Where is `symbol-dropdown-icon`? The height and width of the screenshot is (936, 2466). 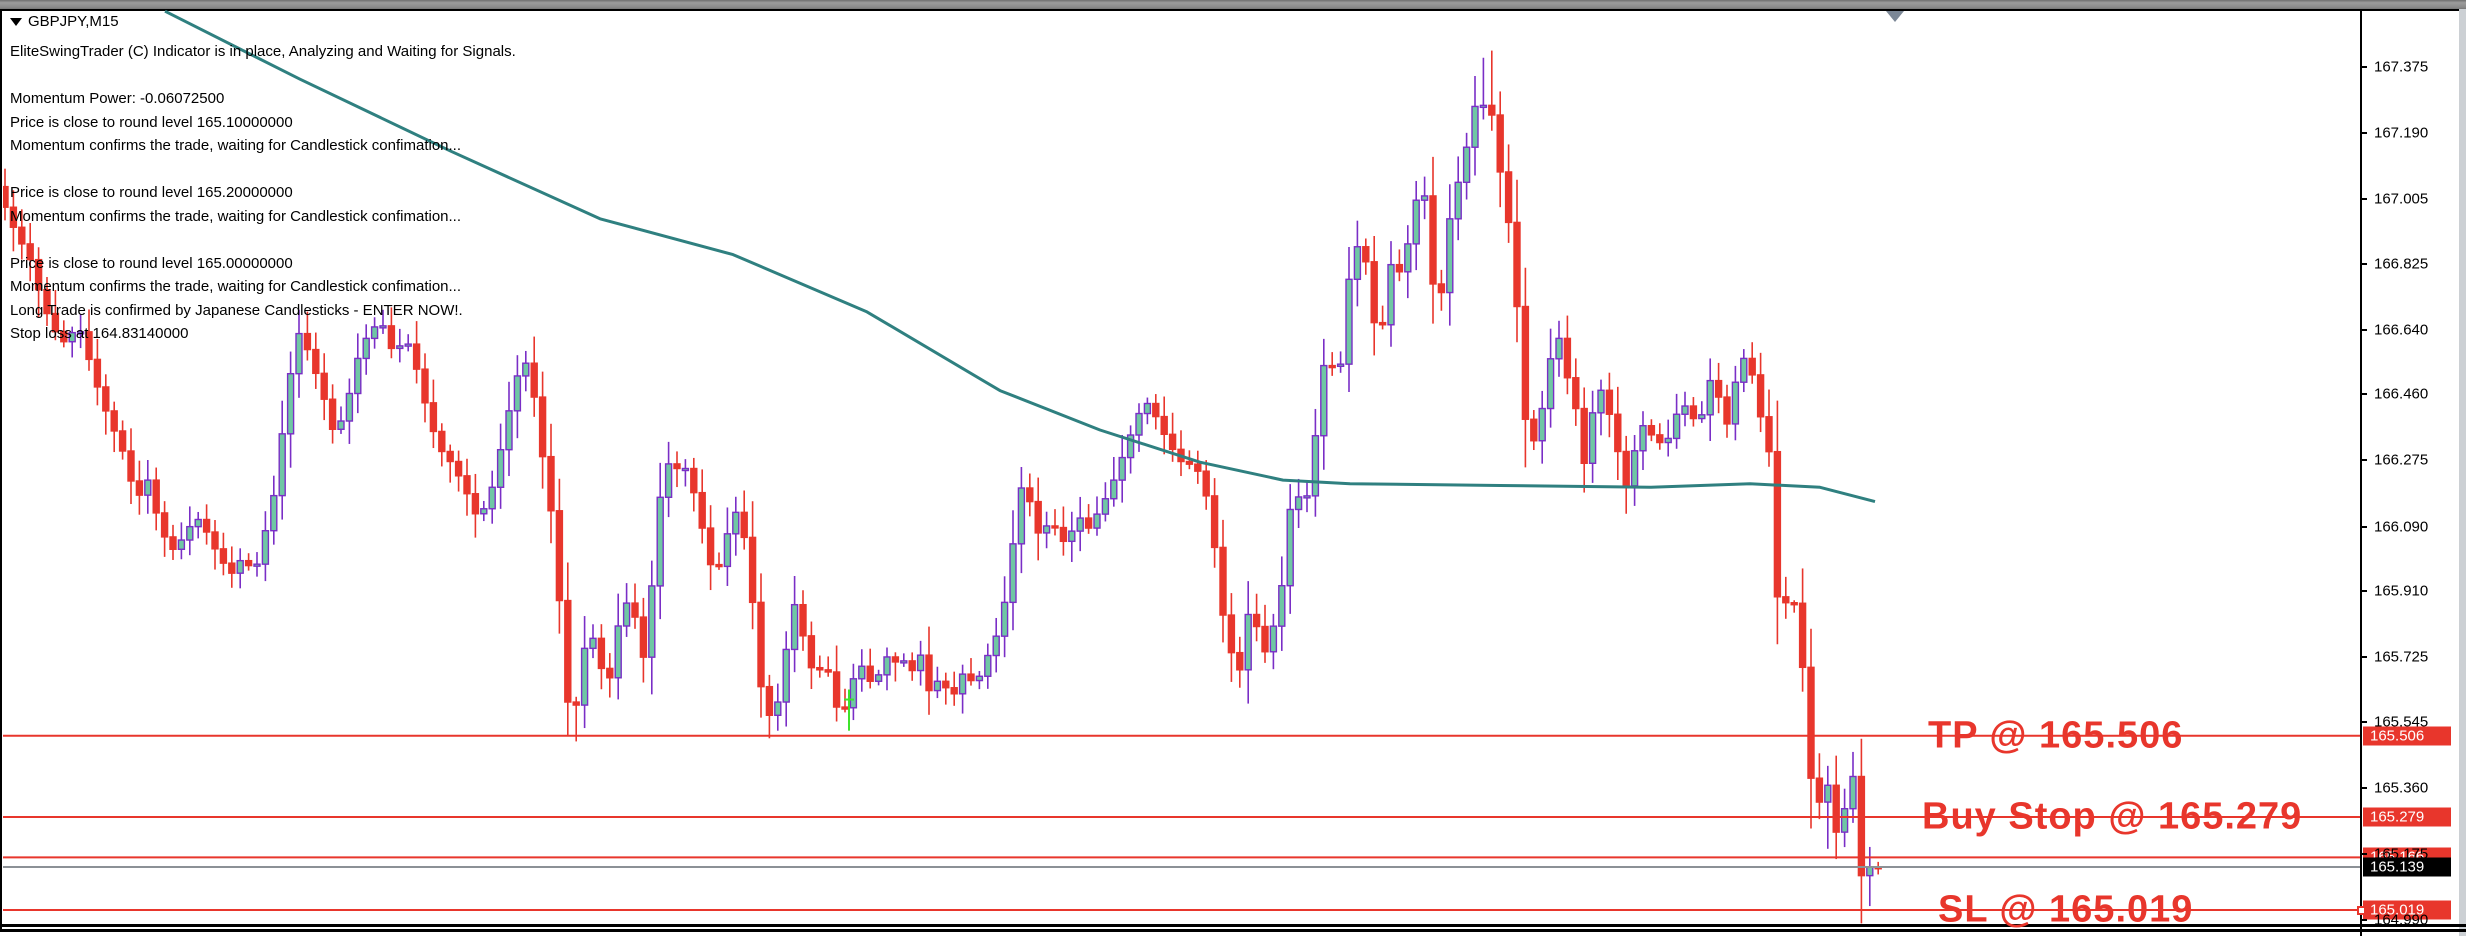
symbol-dropdown-icon is located at coordinates (16, 21).